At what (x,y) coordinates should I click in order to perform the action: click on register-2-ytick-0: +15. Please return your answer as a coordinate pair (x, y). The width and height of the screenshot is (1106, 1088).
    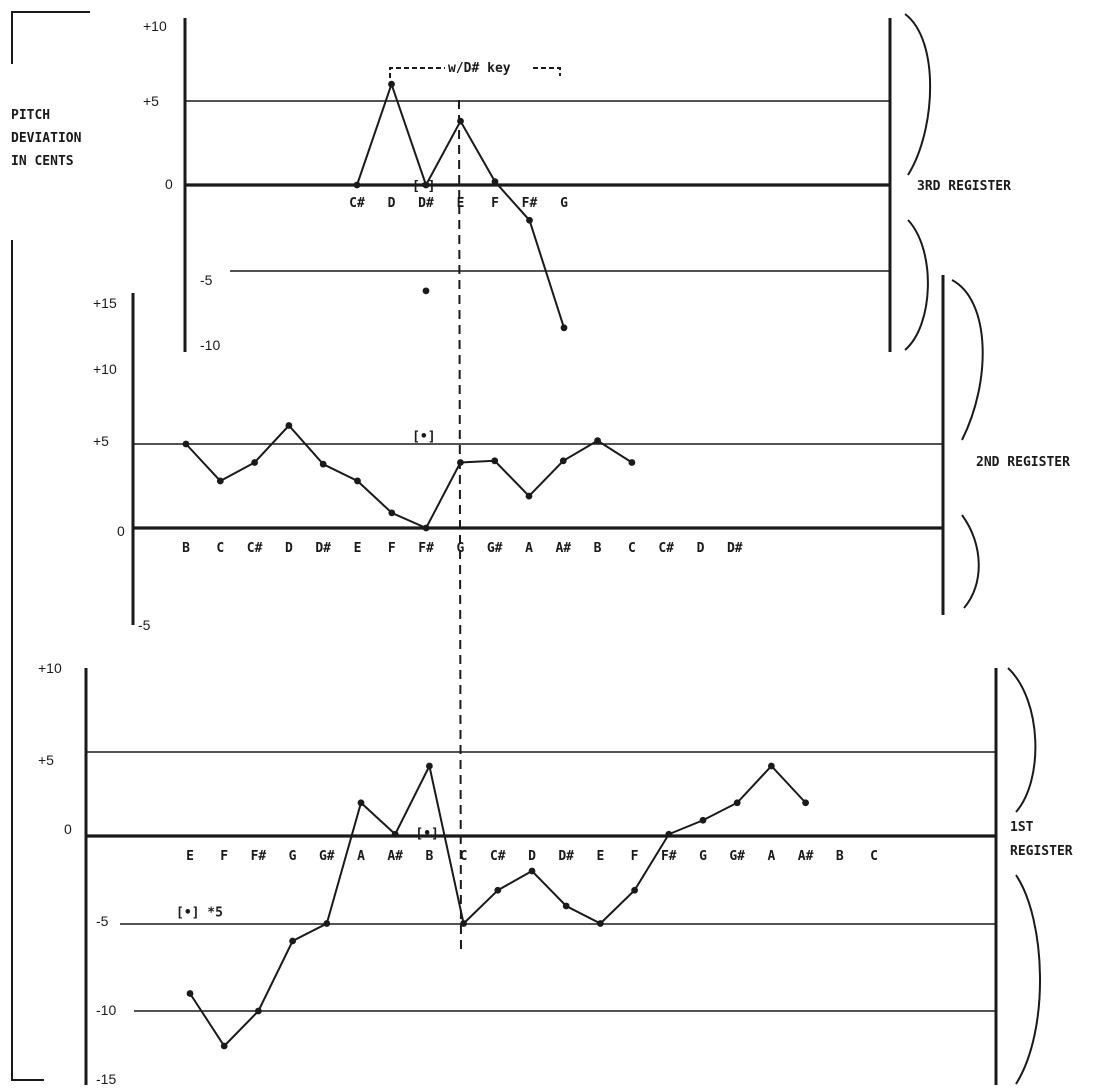
    Looking at the image, I should click on (105, 303).